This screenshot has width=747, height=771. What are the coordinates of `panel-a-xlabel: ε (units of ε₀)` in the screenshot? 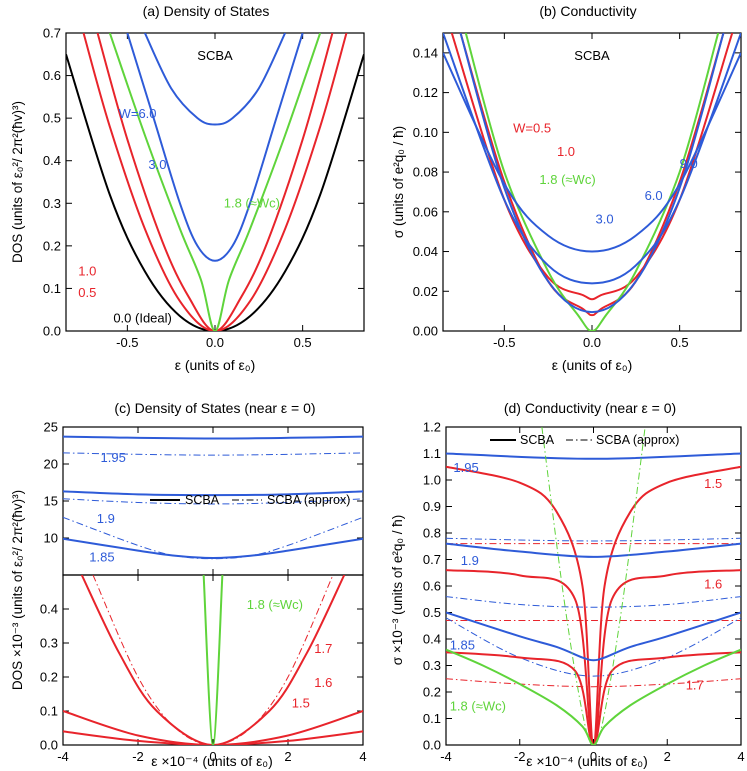 It's located at (215, 365).